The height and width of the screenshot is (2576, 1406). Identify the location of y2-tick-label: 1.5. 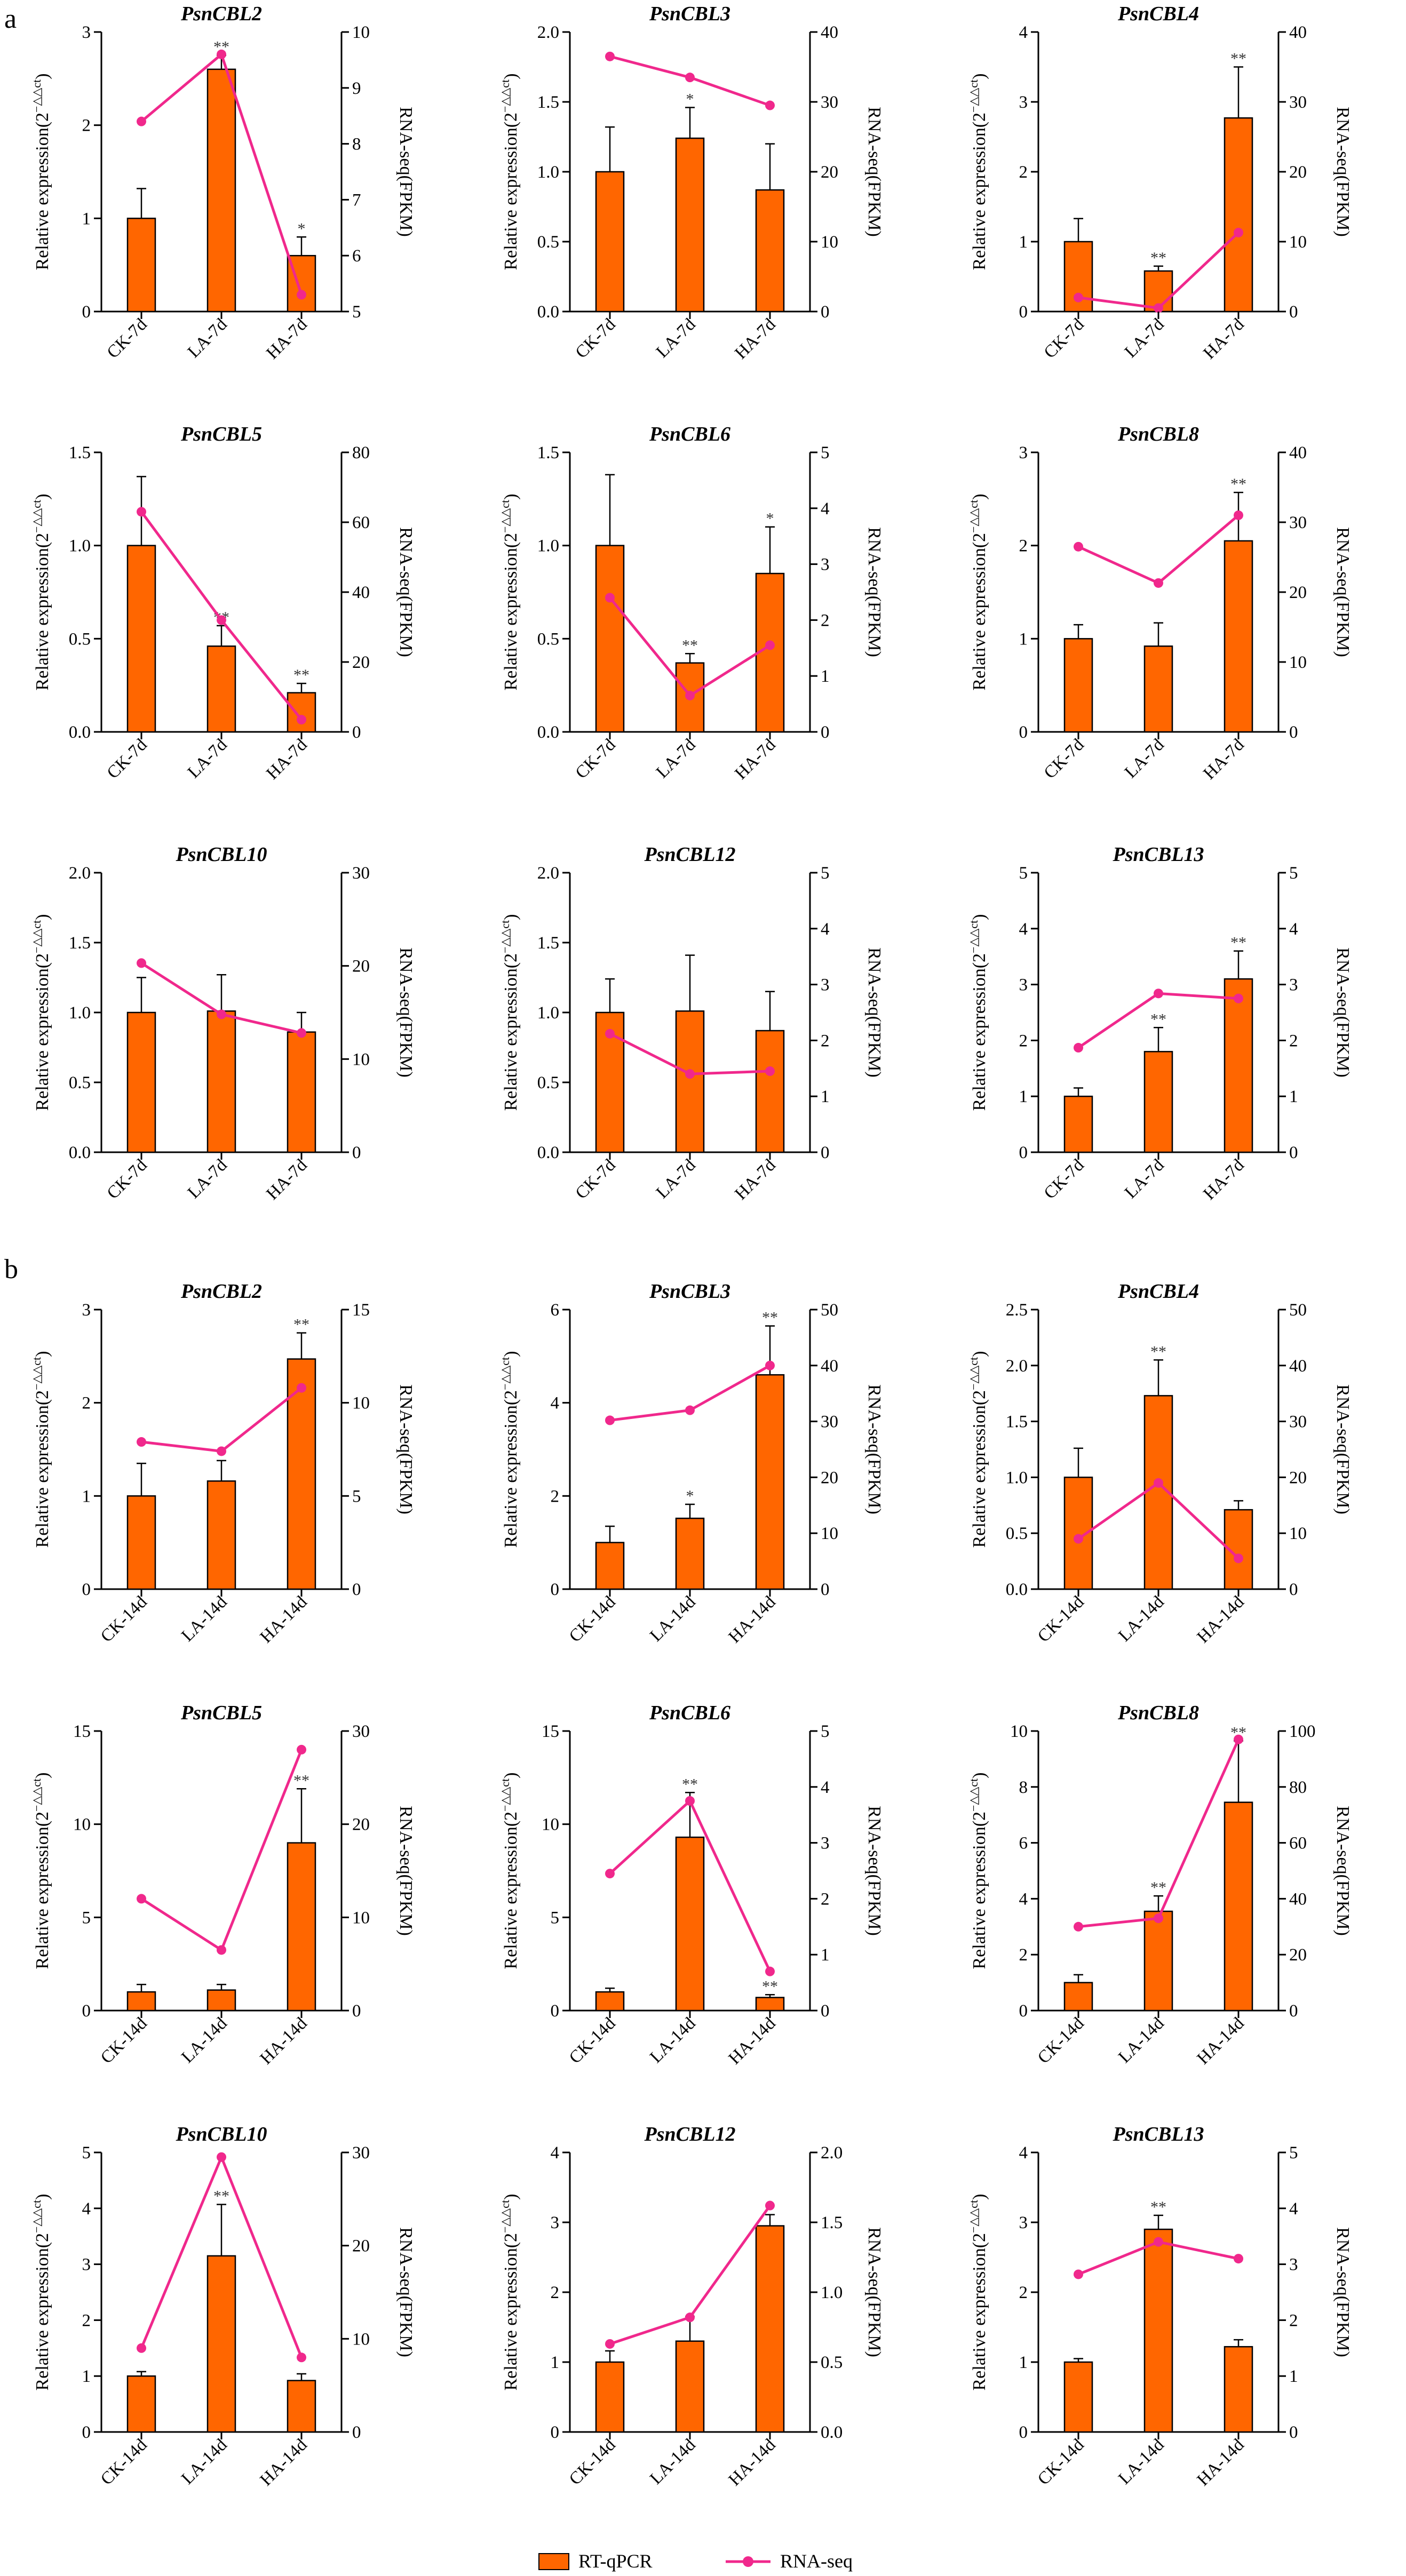
(832, 2222).